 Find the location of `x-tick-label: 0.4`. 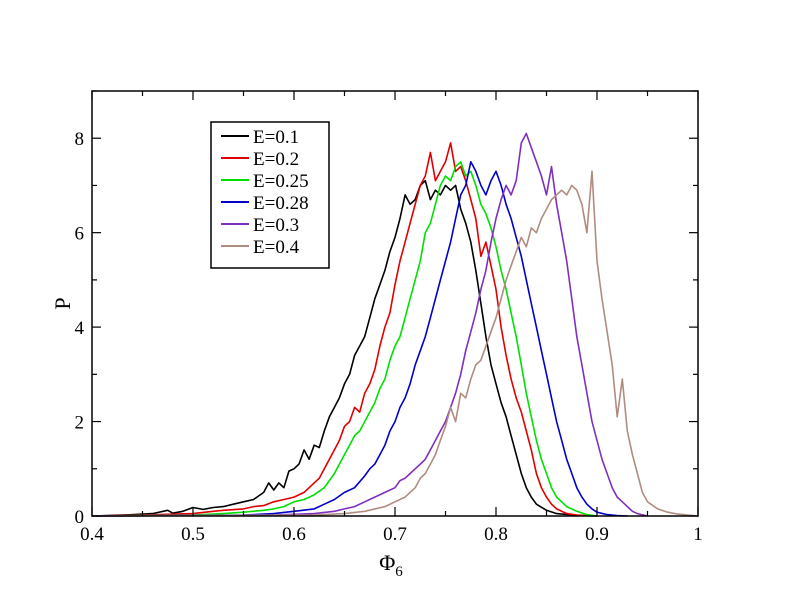

x-tick-label: 0.4 is located at coordinates (92, 534).